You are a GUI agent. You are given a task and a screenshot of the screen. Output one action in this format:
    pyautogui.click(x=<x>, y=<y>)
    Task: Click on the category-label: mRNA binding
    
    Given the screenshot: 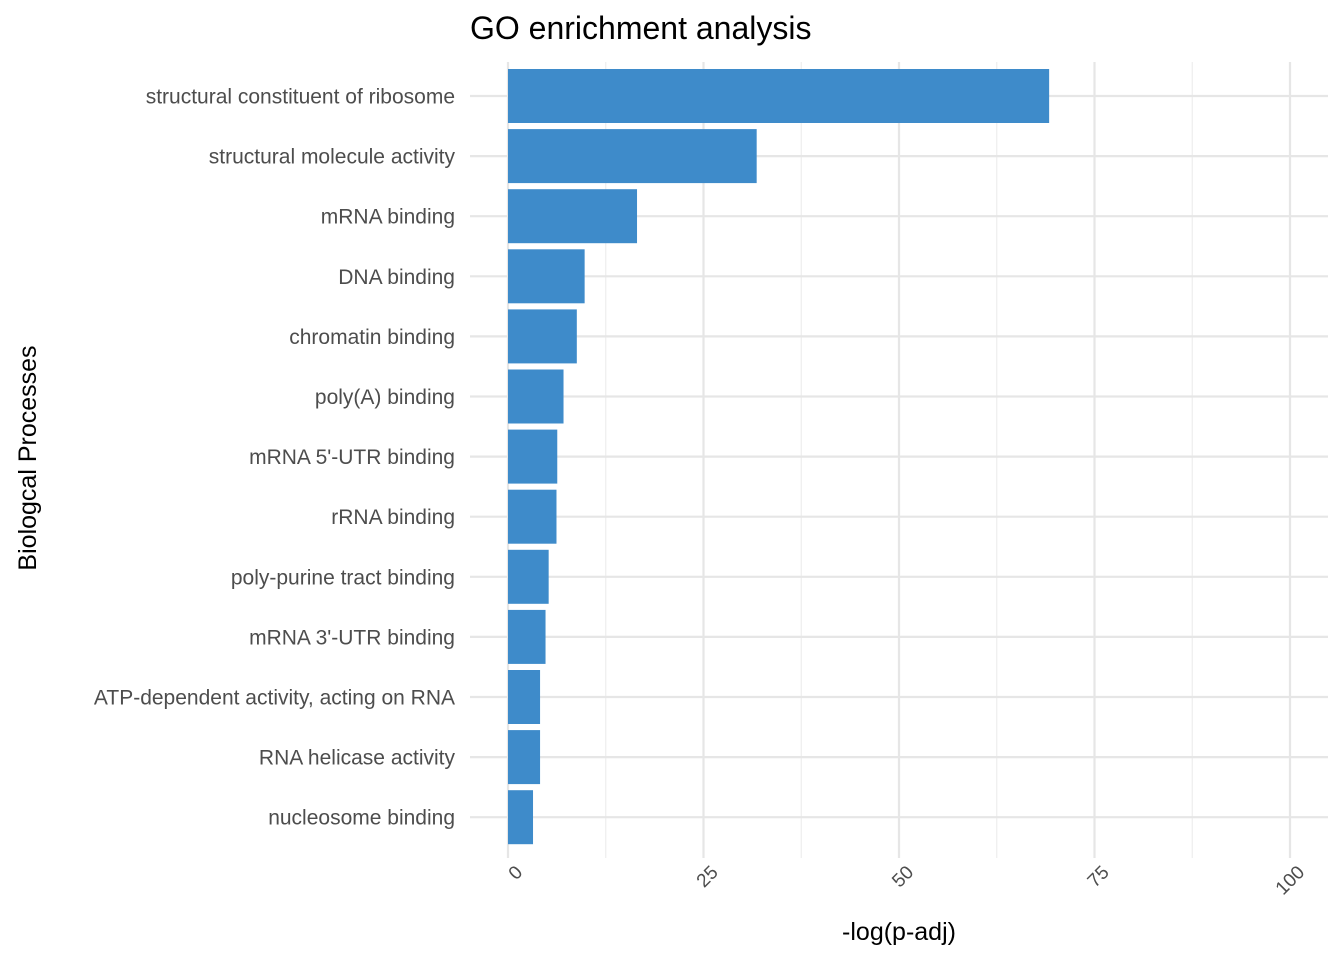 What is the action you would take?
    pyautogui.click(x=388, y=217)
    